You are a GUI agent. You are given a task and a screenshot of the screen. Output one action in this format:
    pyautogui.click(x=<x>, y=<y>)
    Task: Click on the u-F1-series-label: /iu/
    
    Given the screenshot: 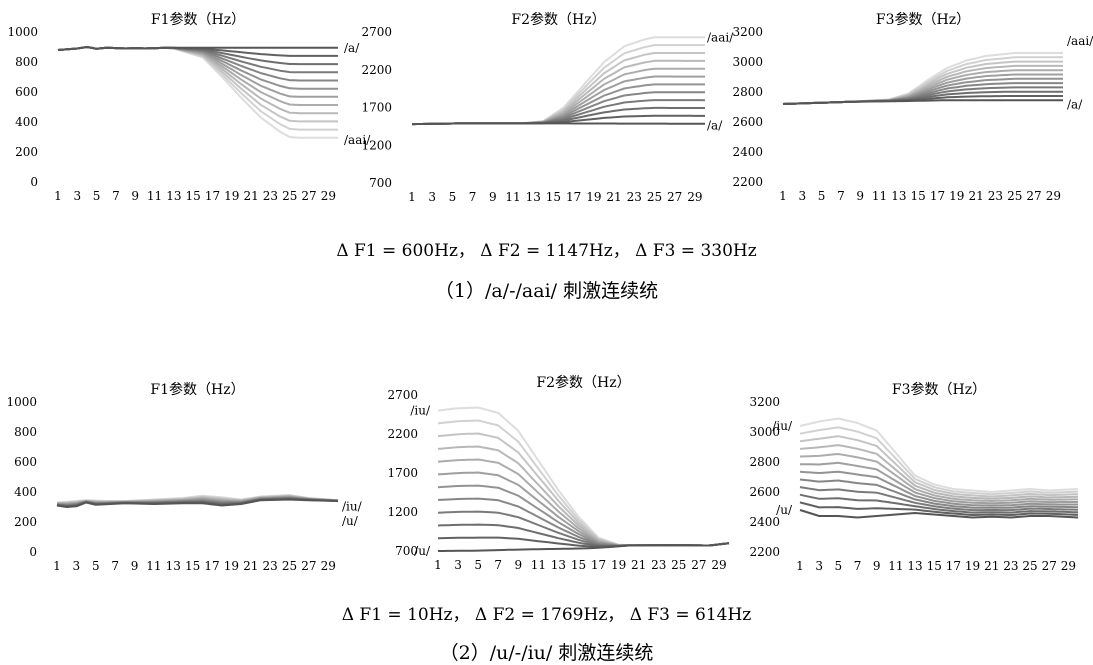 What is the action you would take?
    pyautogui.click(x=352, y=506)
    